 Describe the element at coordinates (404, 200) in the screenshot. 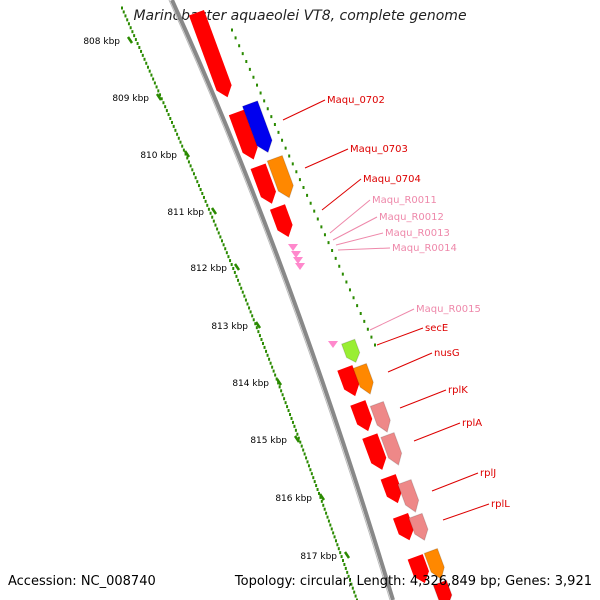

I see `gene-label: Maqu_R0011` at that location.